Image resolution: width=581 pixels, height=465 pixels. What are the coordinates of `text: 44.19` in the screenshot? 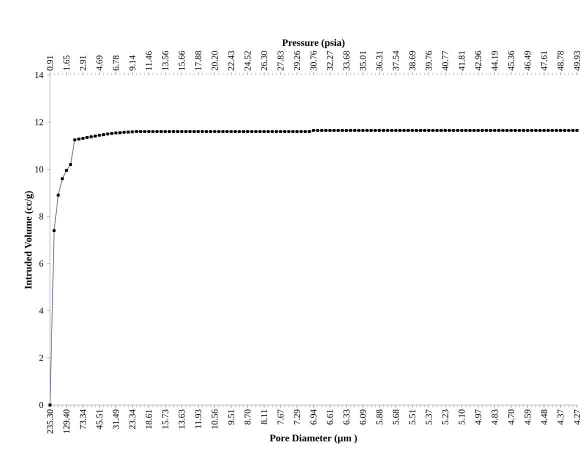 It's located at (495, 60).